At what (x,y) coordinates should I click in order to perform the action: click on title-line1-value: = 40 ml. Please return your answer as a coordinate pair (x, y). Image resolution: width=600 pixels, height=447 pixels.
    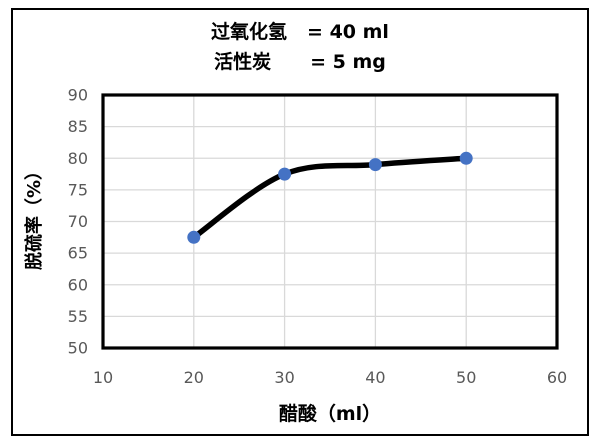
    Looking at the image, I should click on (348, 32).